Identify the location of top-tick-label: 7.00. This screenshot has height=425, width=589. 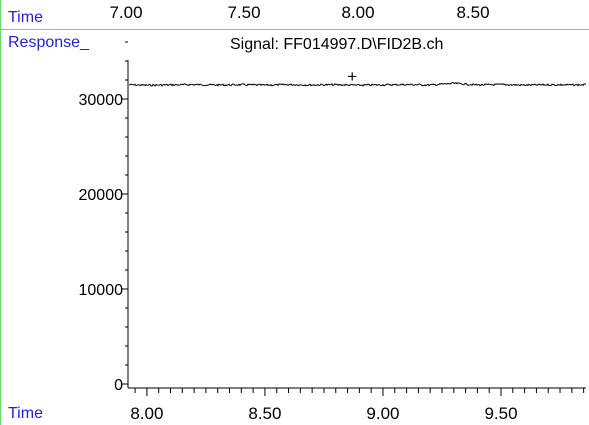
(126, 12).